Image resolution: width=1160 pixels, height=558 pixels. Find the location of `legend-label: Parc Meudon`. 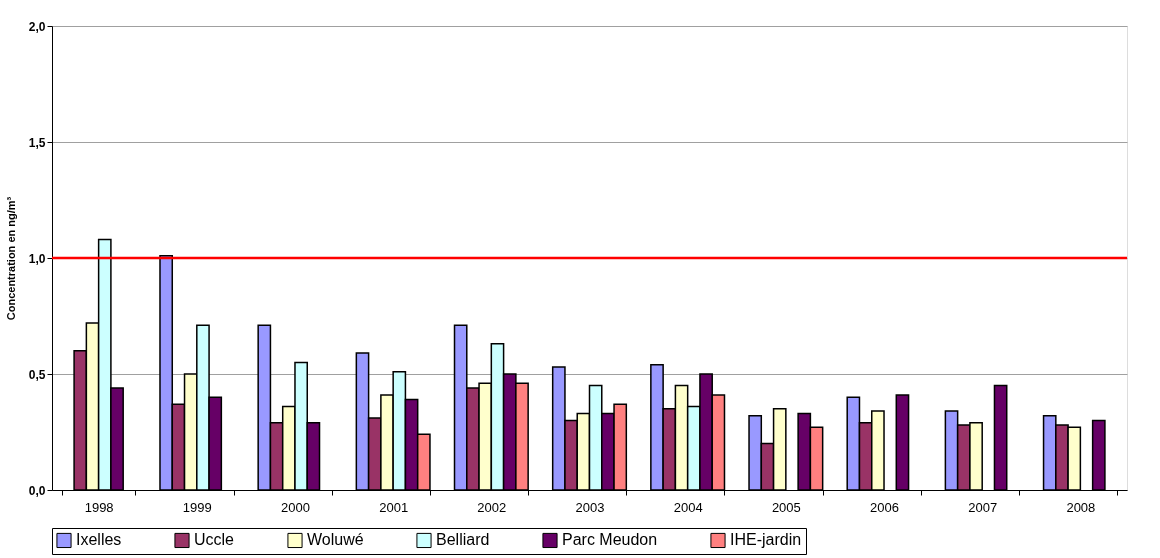

legend-label: Parc Meudon is located at coordinates (610, 540).